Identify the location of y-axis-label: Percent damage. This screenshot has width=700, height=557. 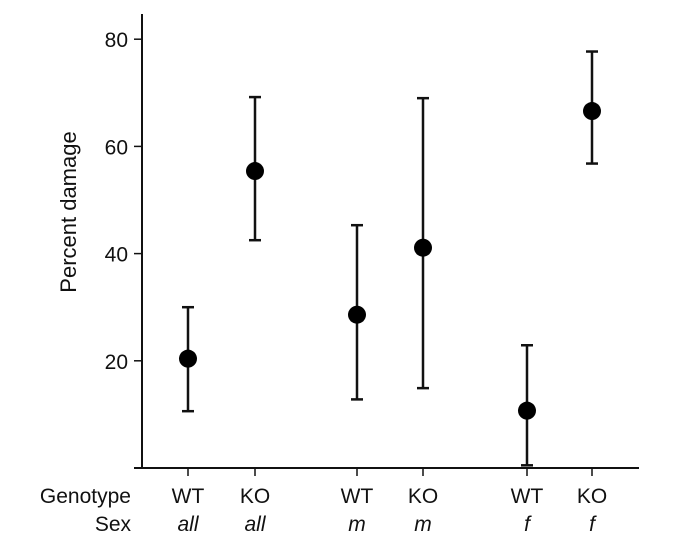
(68, 211).